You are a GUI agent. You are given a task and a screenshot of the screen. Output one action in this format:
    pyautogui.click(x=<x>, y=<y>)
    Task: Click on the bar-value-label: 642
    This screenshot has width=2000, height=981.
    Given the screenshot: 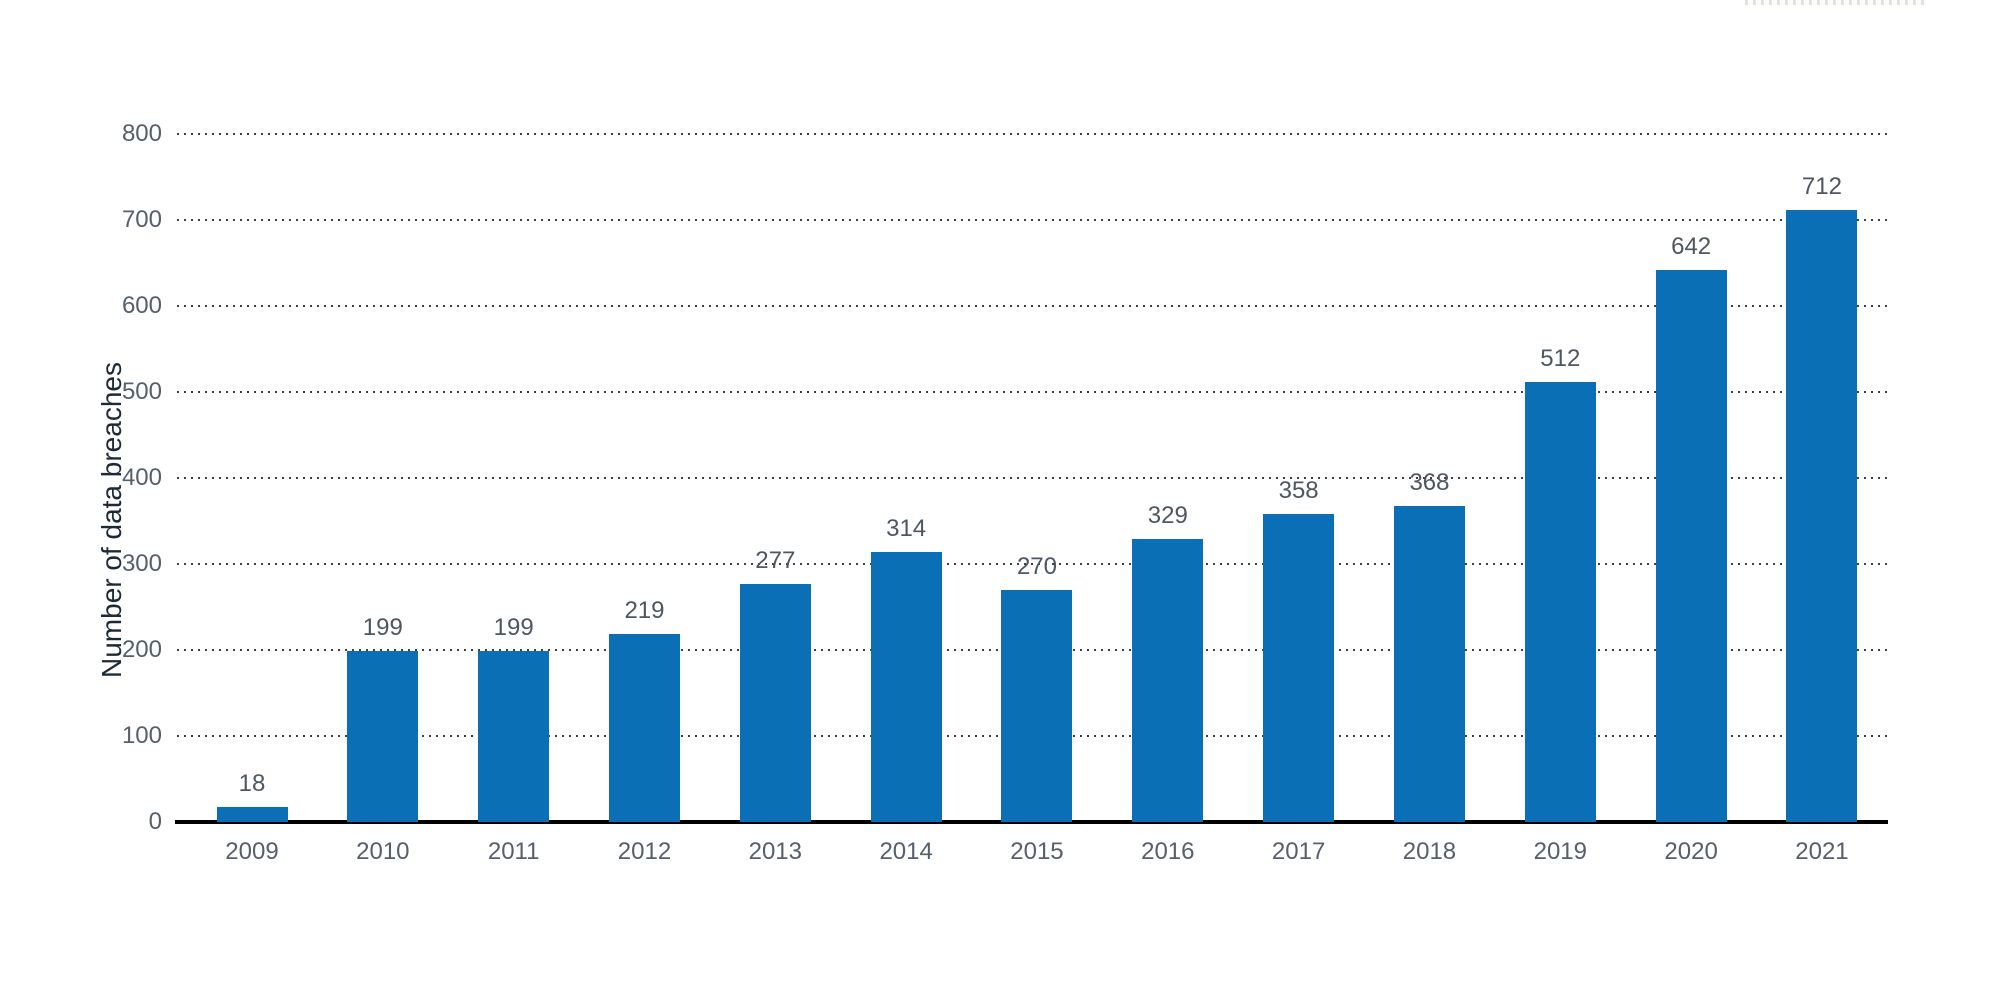 What is the action you would take?
    pyautogui.click(x=1691, y=246)
    